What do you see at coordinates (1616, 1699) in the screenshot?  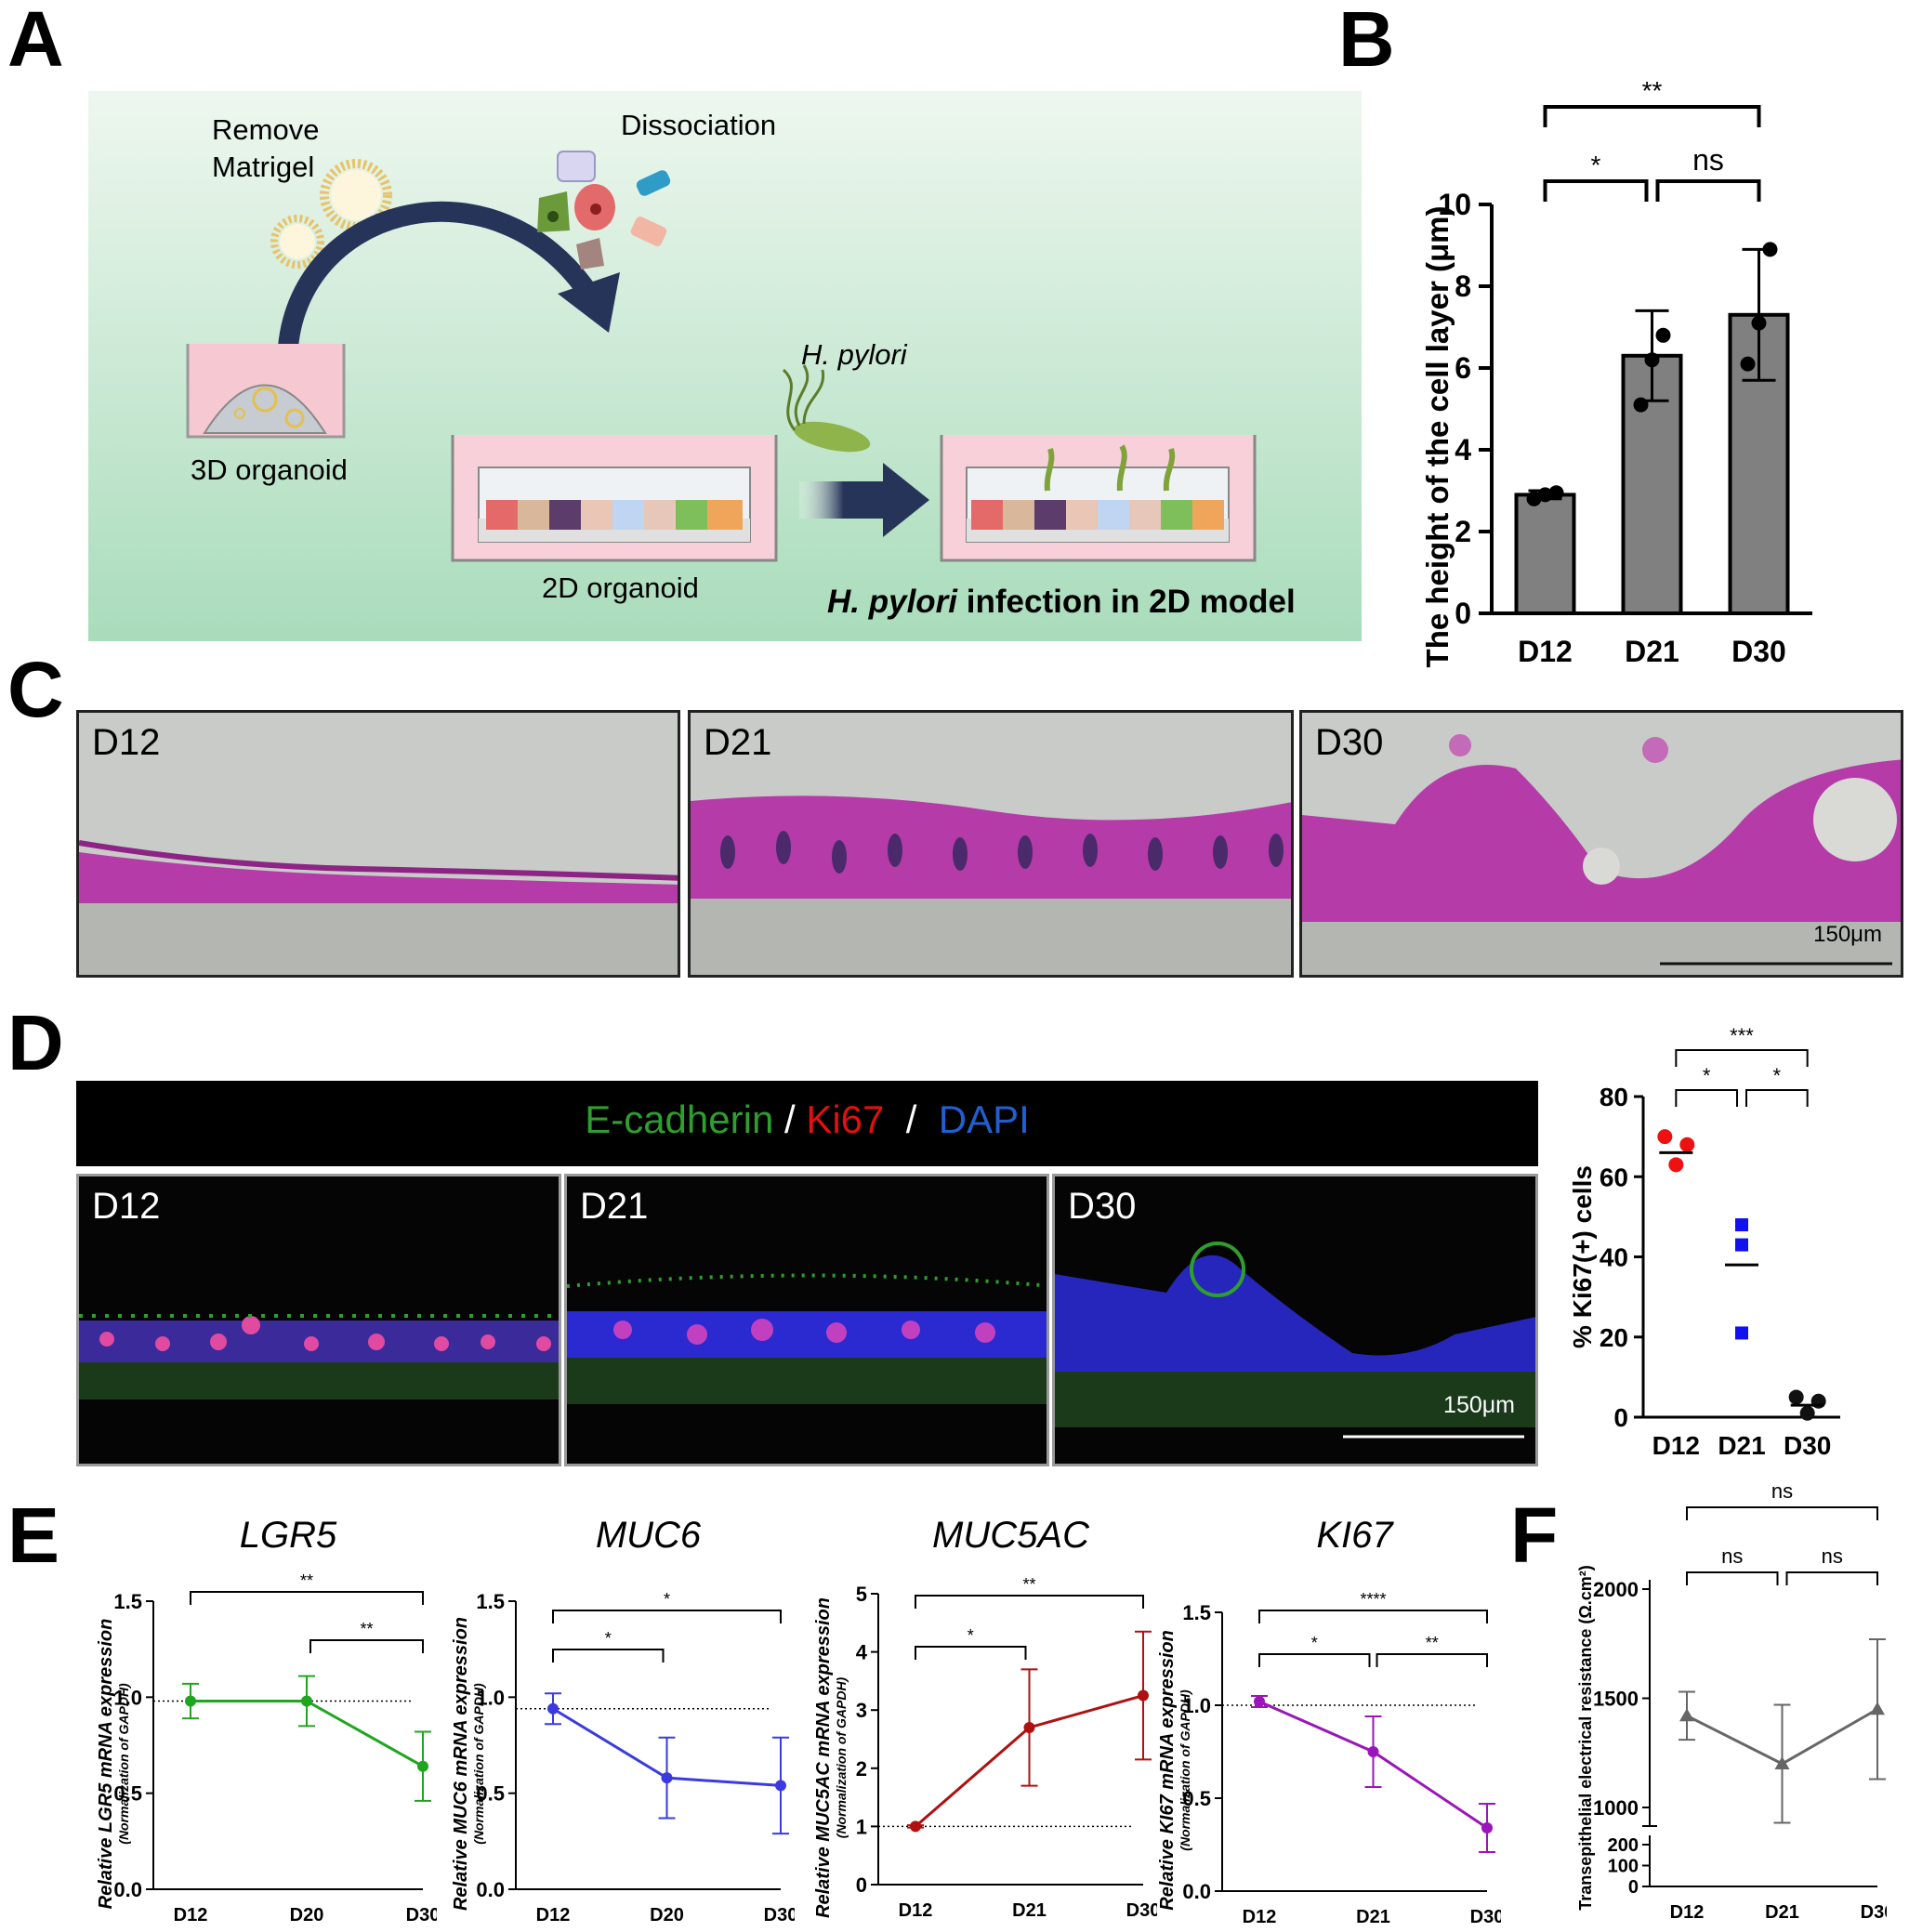 I see `y-tick-label: 1500` at bounding box center [1616, 1699].